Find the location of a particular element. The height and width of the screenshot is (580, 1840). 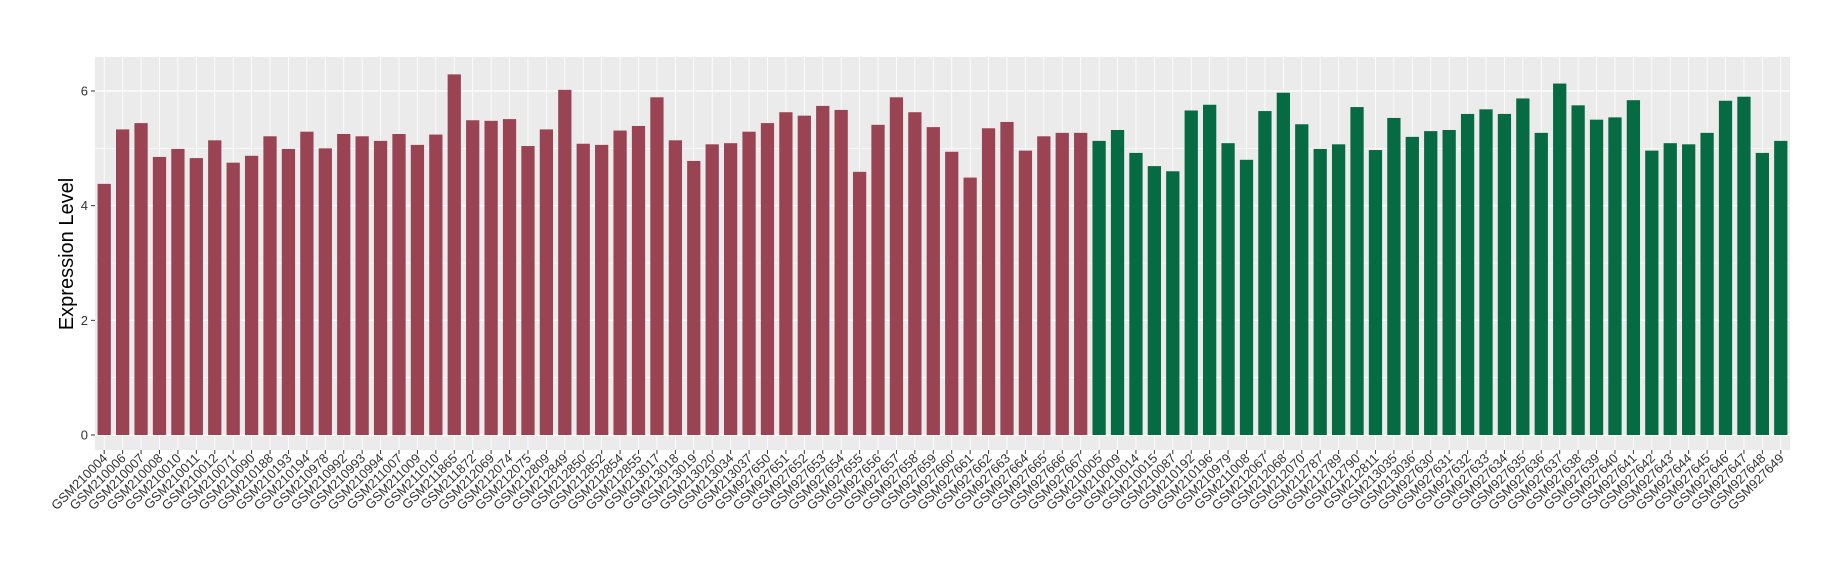

y-tick-label: 6 is located at coordinates (84, 91).